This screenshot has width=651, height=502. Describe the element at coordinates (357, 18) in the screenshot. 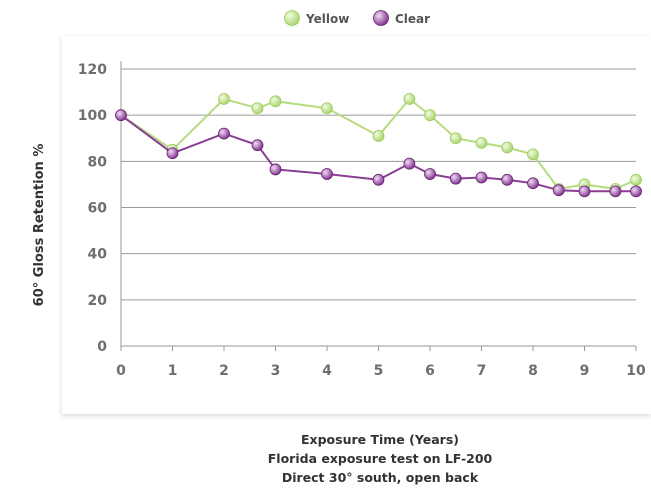

I see `legend: Yellow Clear` at that location.